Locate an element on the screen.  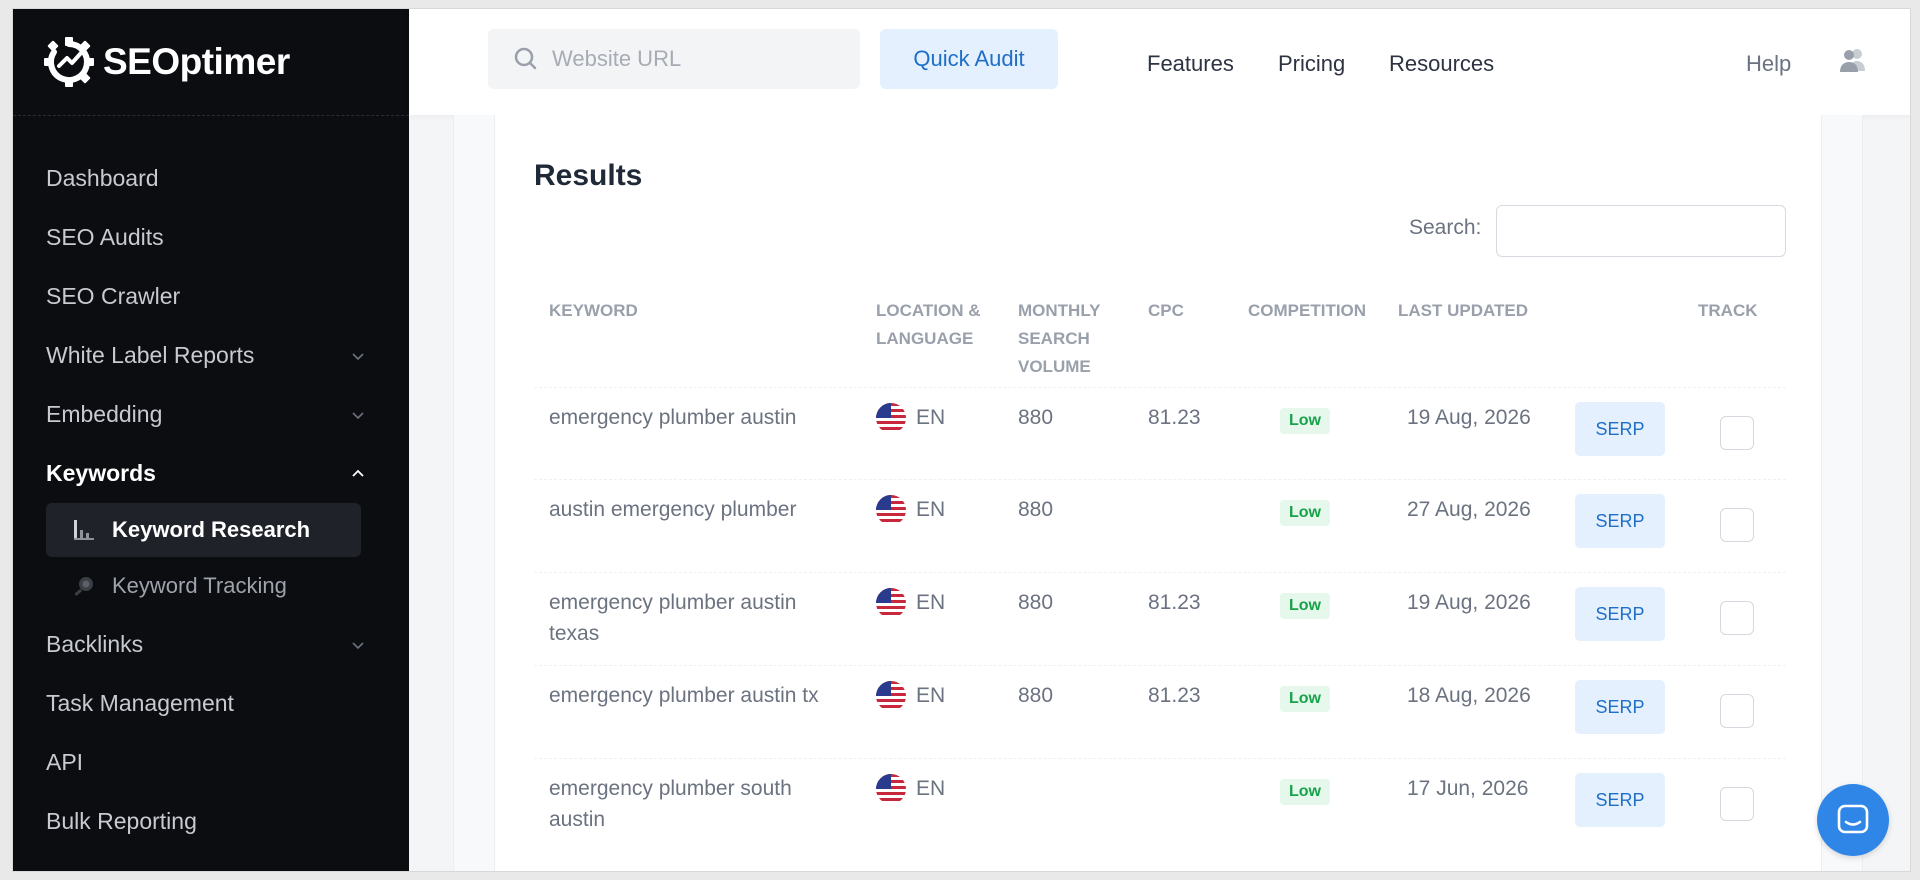
magnifier-icon is located at coordinates (83, 586).